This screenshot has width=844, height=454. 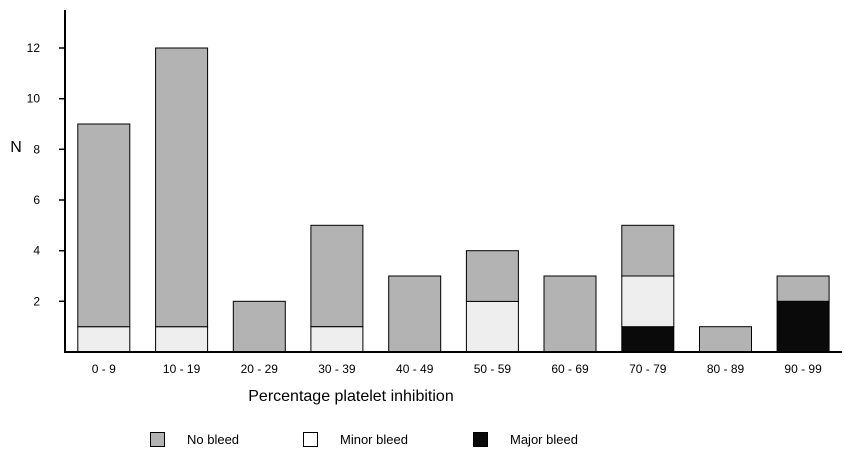 What do you see at coordinates (36, 251) in the screenshot?
I see `y-tick-label: 4` at bounding box center [36, 251].